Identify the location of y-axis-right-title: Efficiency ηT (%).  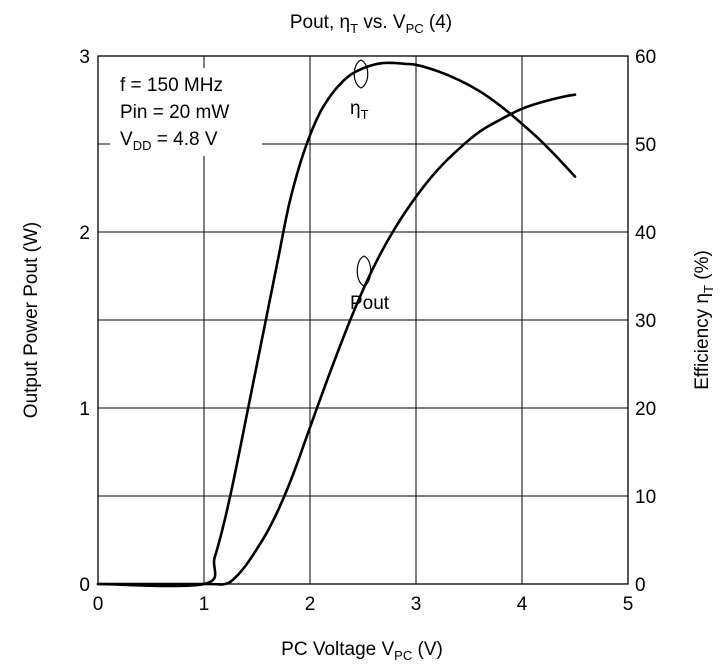
(704, 320).